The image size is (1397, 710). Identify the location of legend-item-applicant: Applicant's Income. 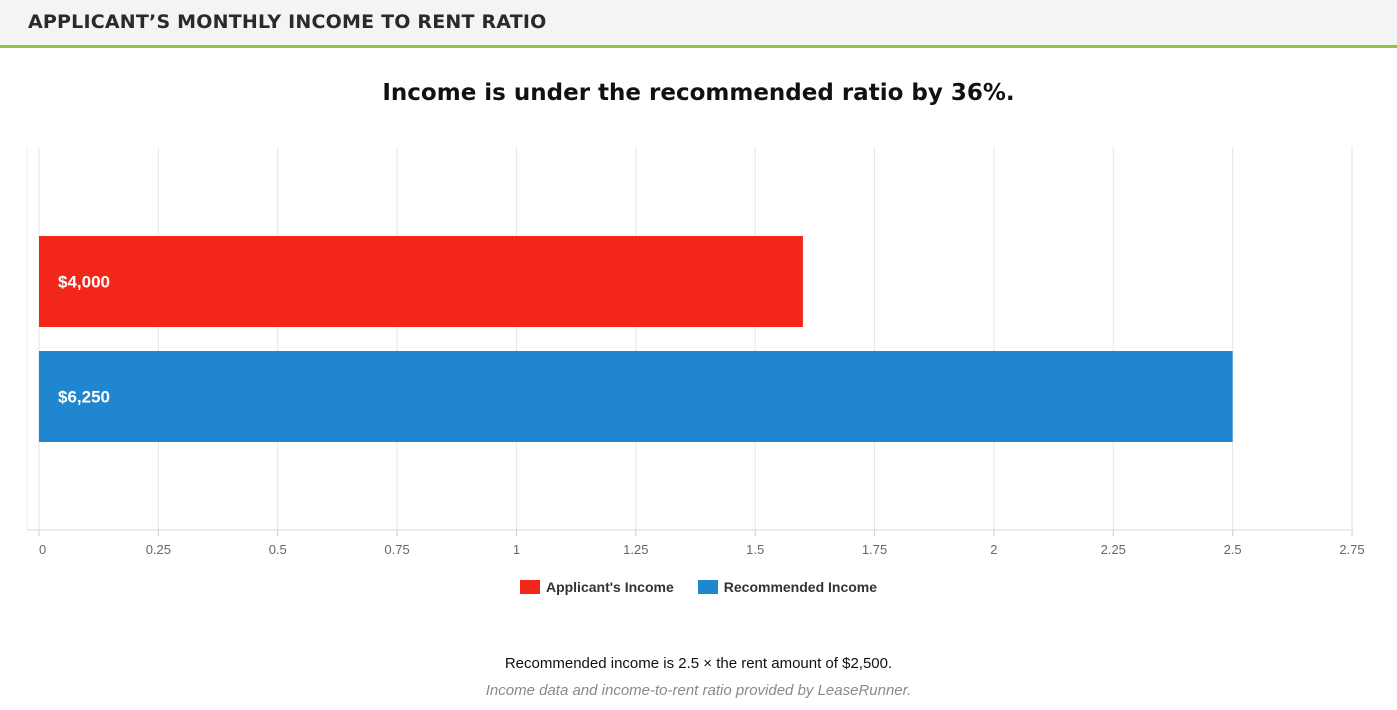
(596, 587).